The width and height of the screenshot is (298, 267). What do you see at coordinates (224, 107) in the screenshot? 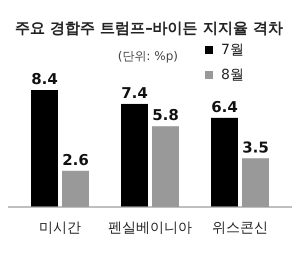
I see `data-label: 6.4` at bounding box center [224, 107].